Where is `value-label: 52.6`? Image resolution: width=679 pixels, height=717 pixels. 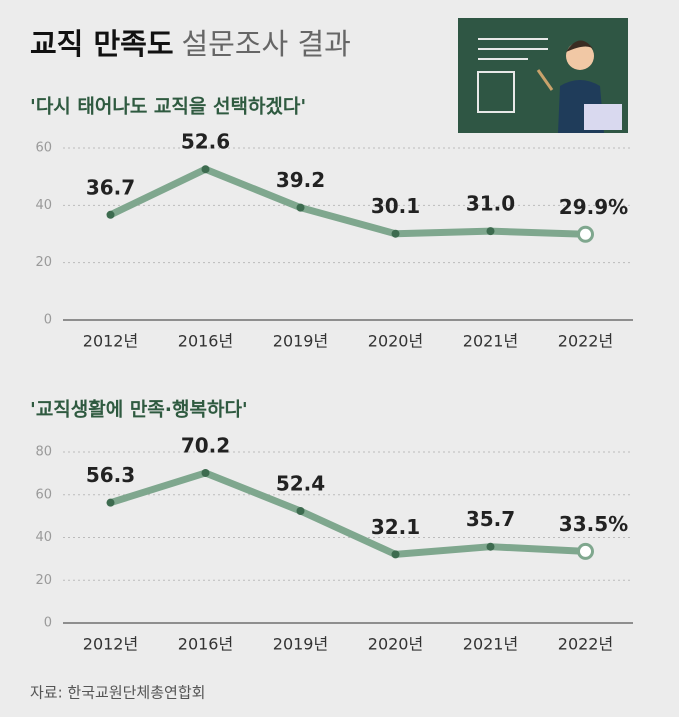
value-label: 52.6 is located at coordinates (205, 142).